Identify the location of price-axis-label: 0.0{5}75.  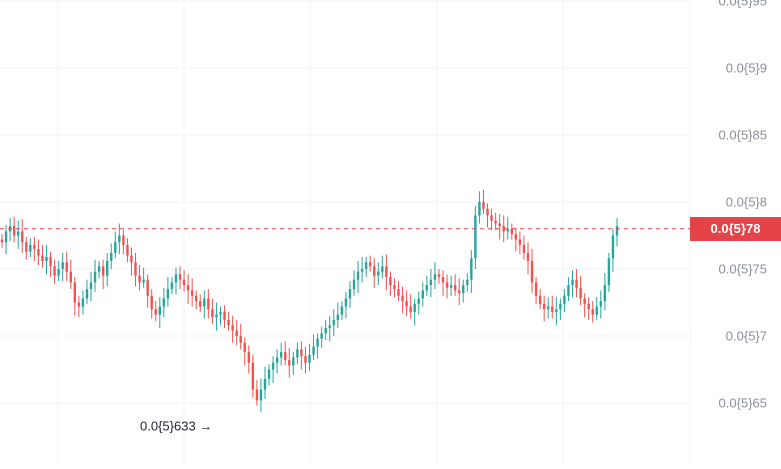
(742, 269).